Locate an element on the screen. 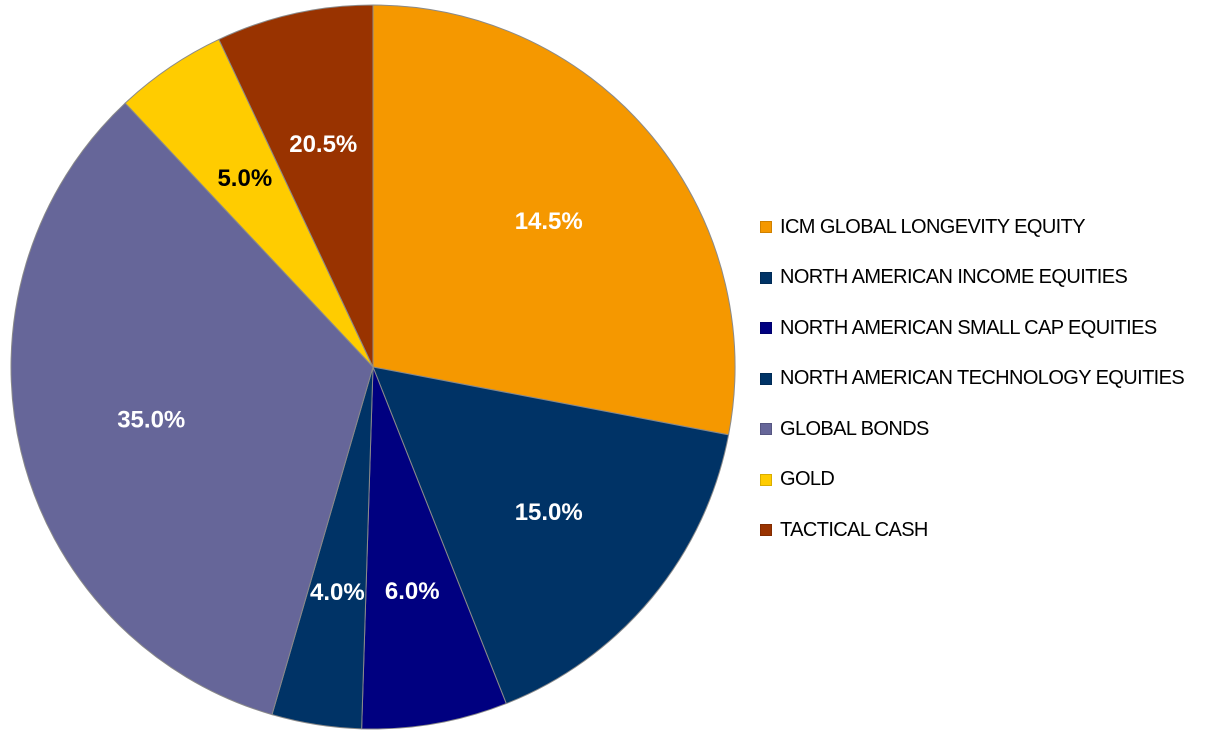  slice-data-label: 20.5% is located at coordinates (323, 144).